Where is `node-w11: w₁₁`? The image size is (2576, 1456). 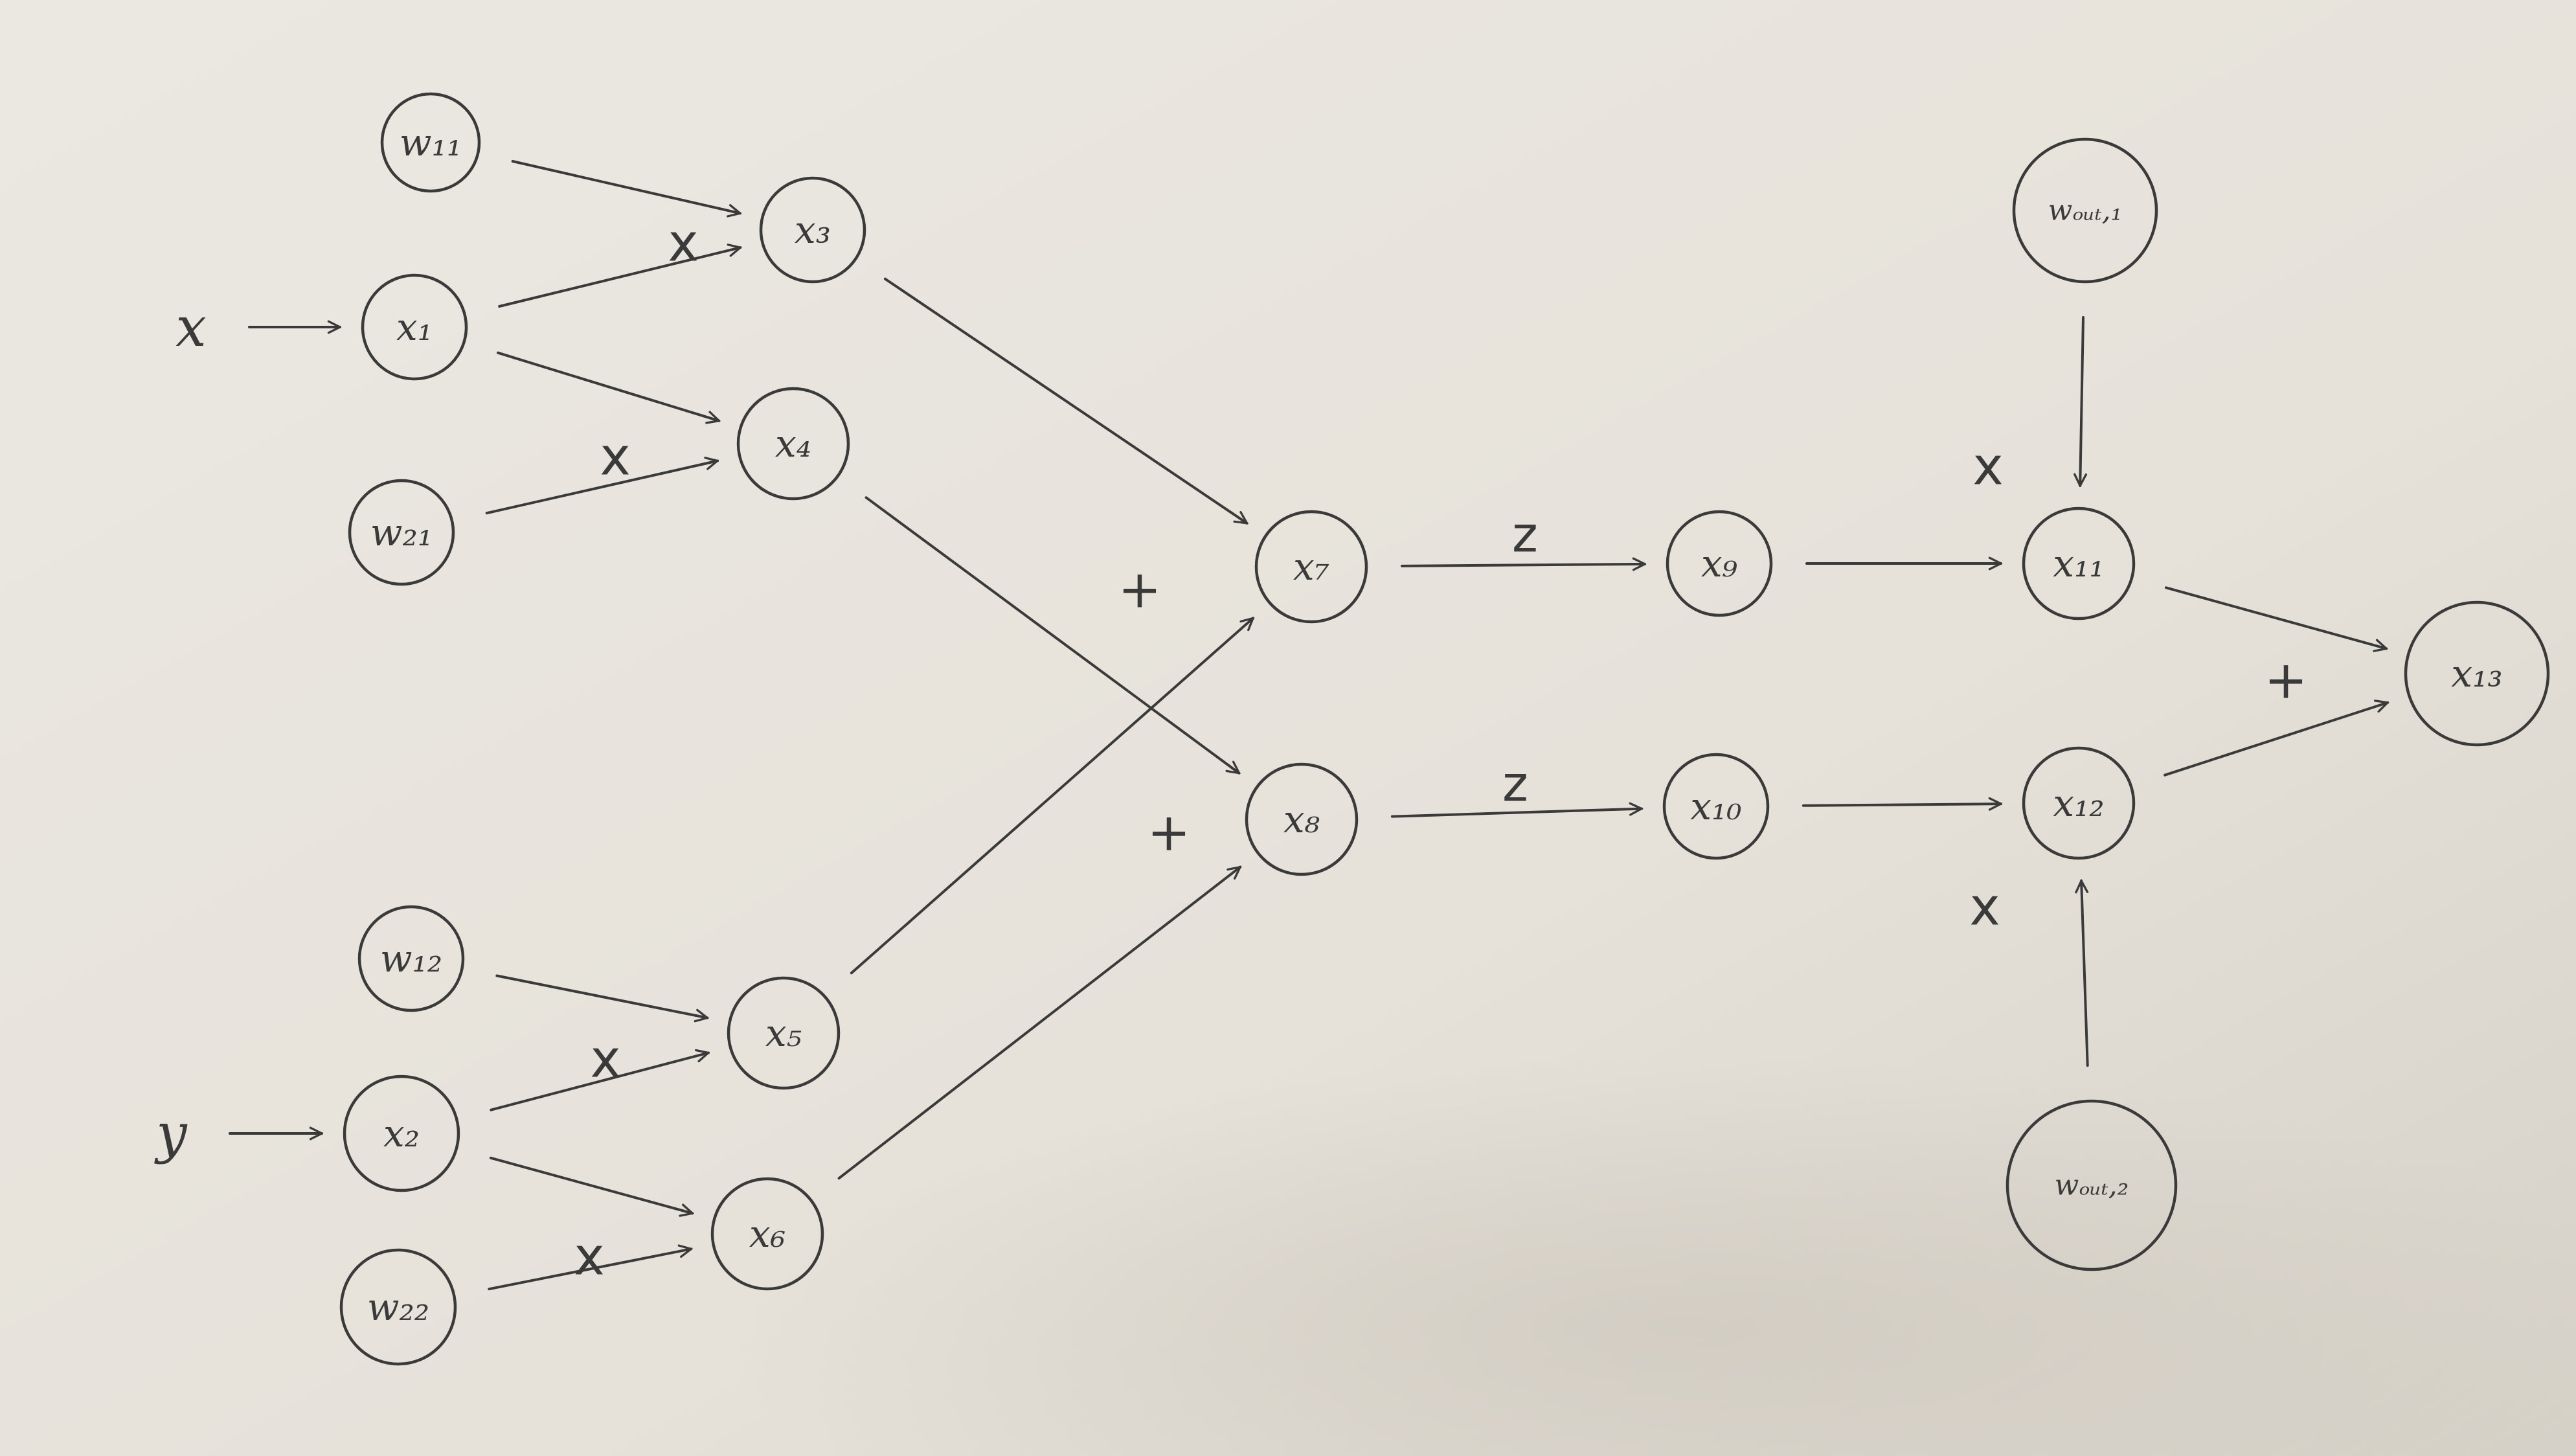
node-w11: w₁₁ is located at coordinates (431, 142).